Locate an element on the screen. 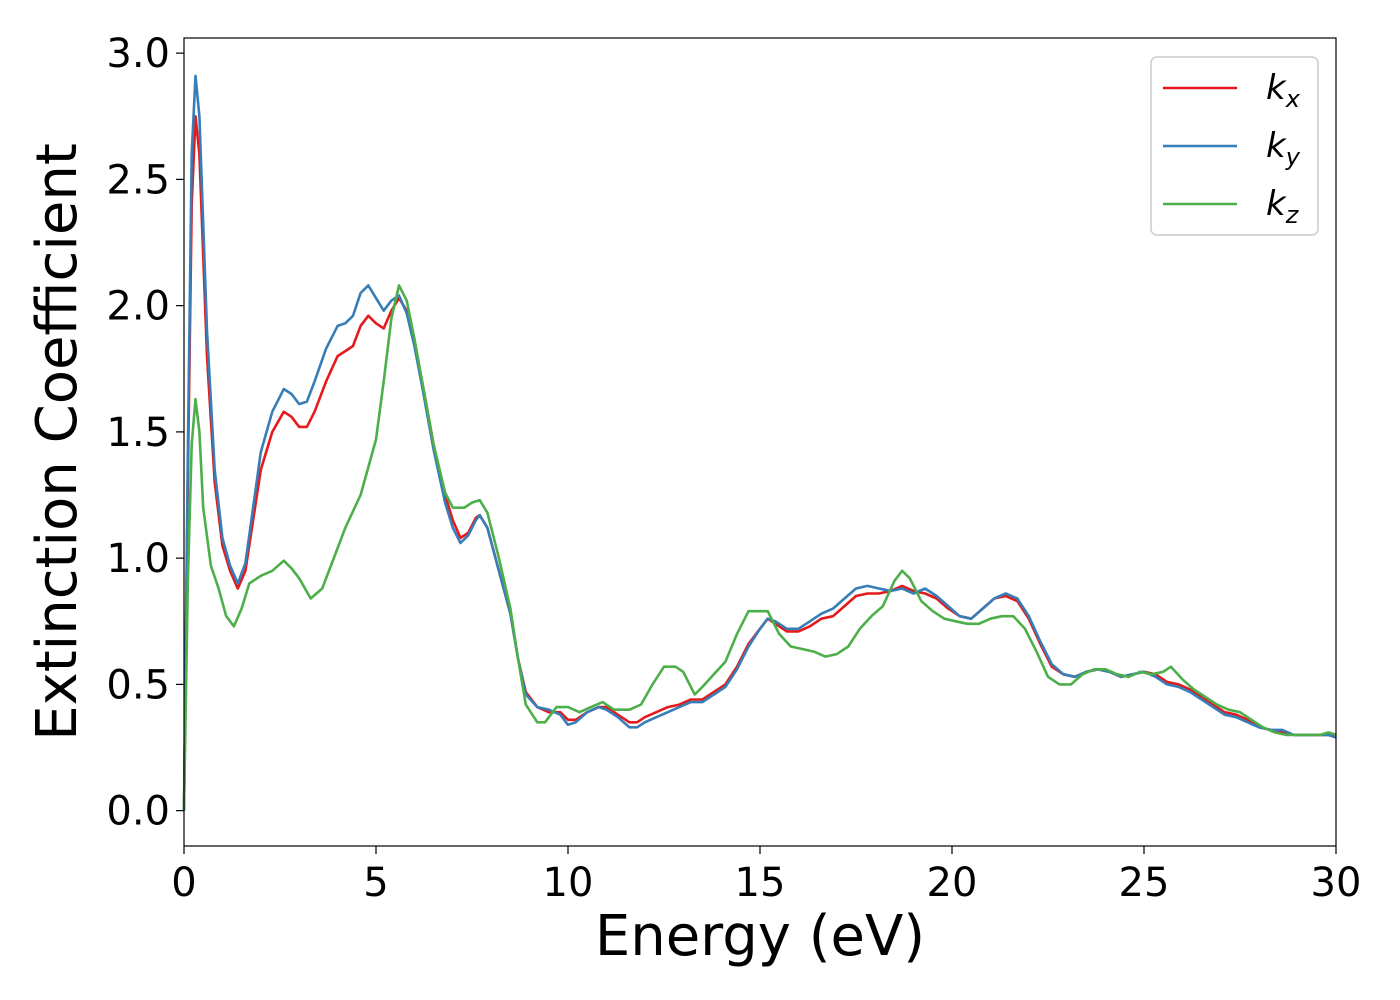  y-tick-label: 1.5 is located at coordinates (138, 433).